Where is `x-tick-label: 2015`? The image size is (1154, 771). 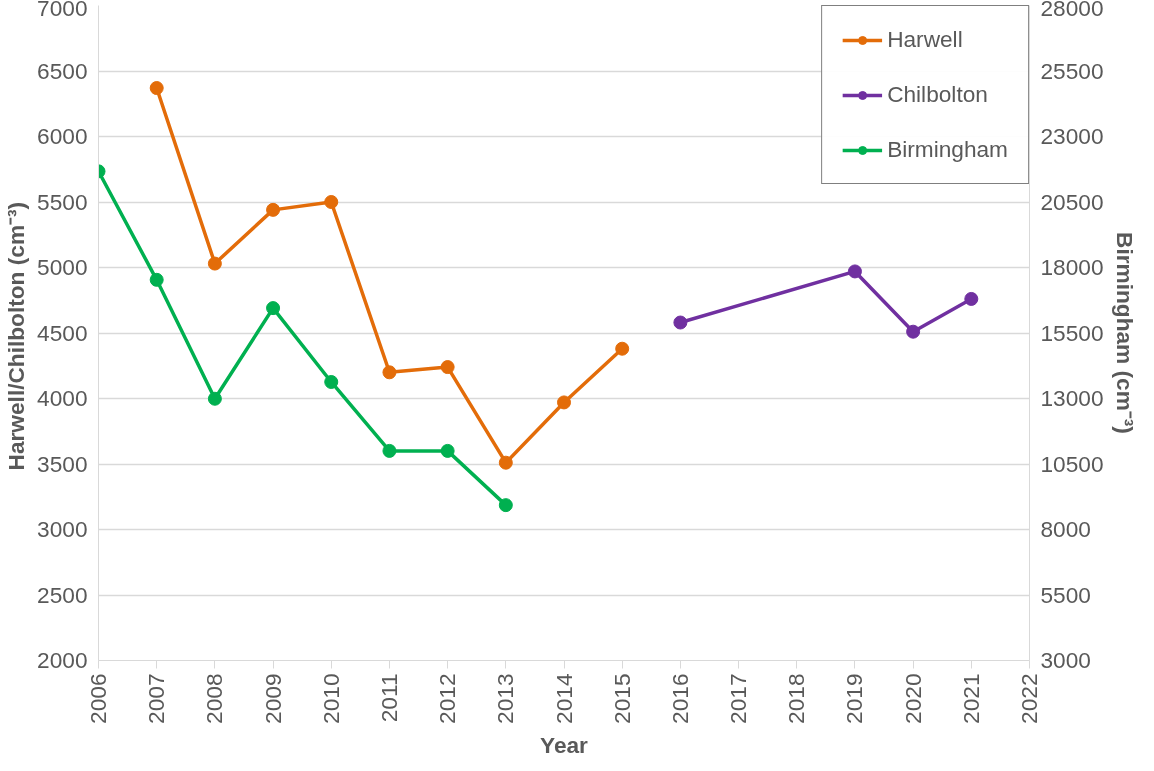 x-tick-label: 2015 is located at coordinates (621, 698).